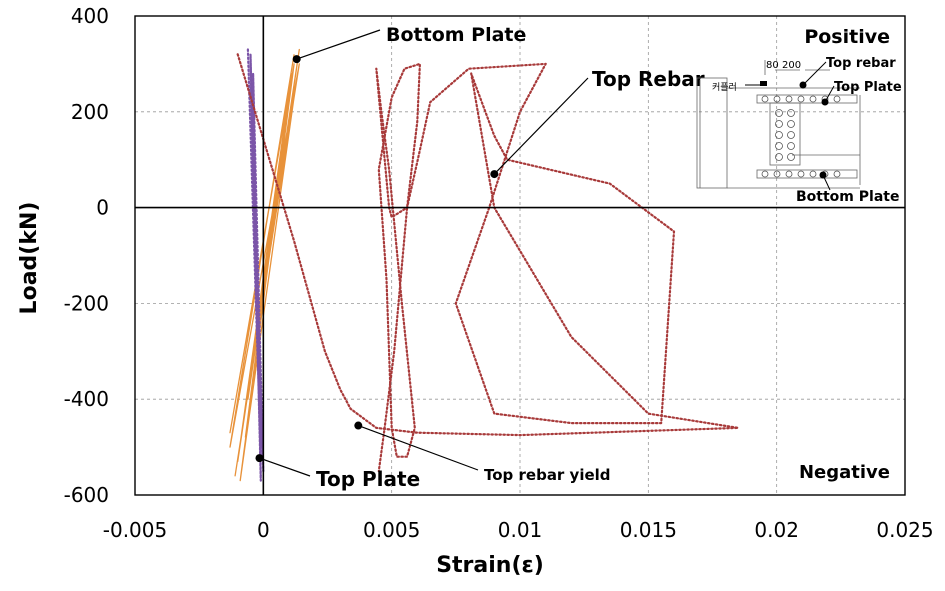  What do you see at coordinates (368, 479) in the screenshot?
I see `annotation-label: Top Plate` at bounding box center [368, 479].